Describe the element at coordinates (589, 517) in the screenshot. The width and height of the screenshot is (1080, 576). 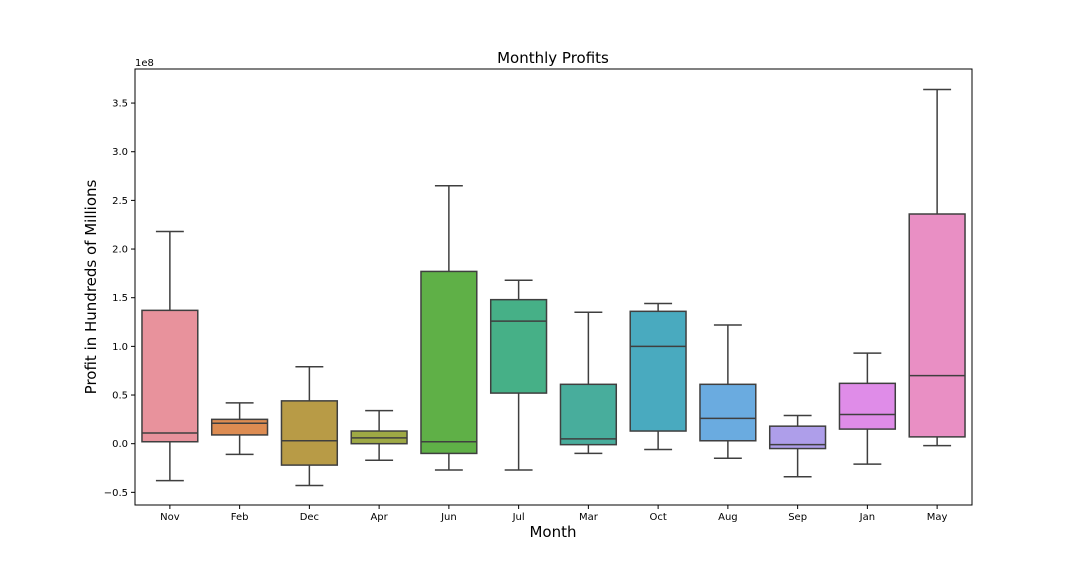
I see `x-tick-label: Mar` at that location.